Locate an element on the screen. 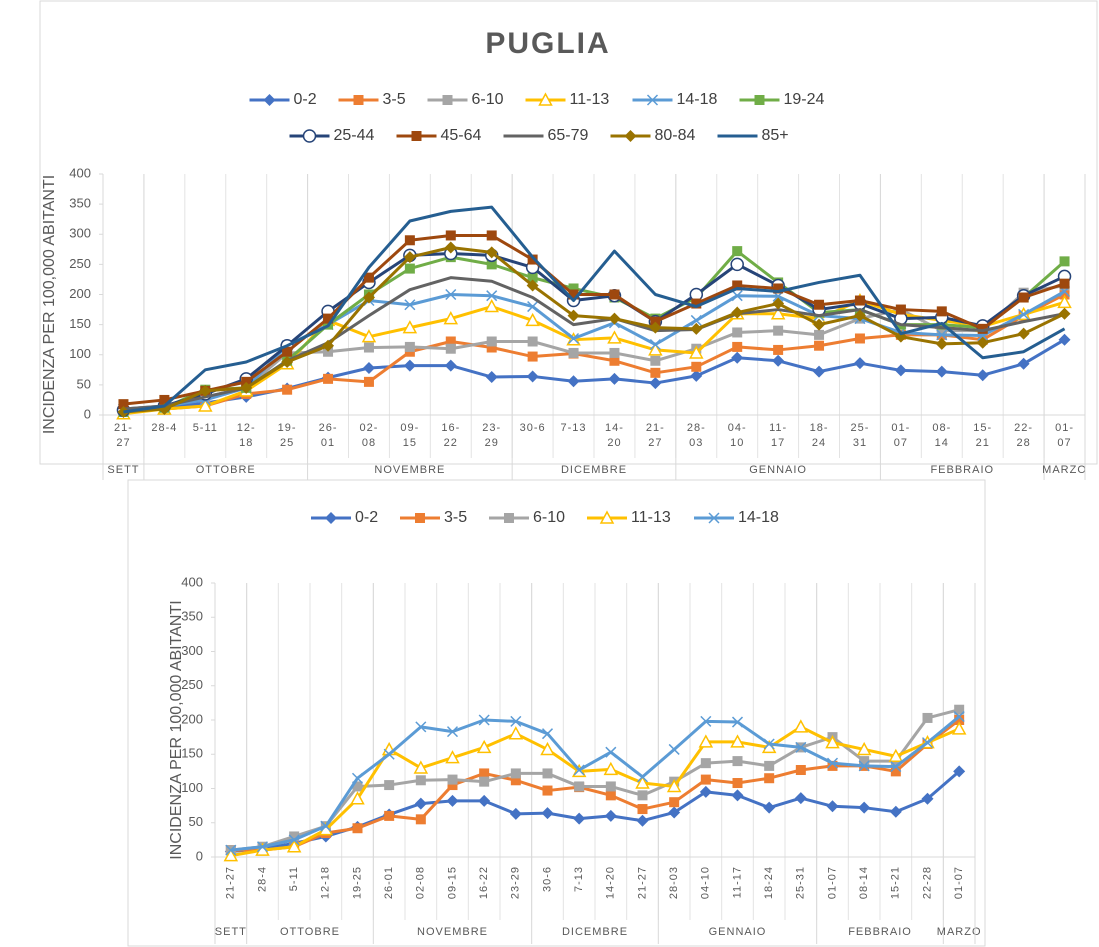 The height and width of the screenshot is (947, 1099). y-axis-label: INCIDENZA PER 100,000 ABITANTI is located at coordinates (49, 304).